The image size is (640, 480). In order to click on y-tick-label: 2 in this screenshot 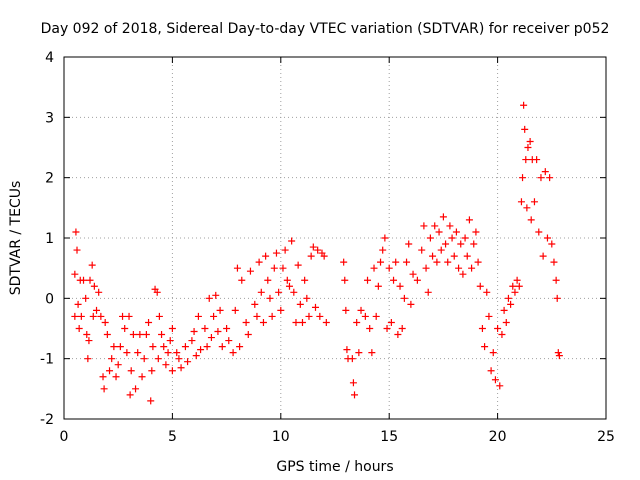, I will do `click(49, 179)`.